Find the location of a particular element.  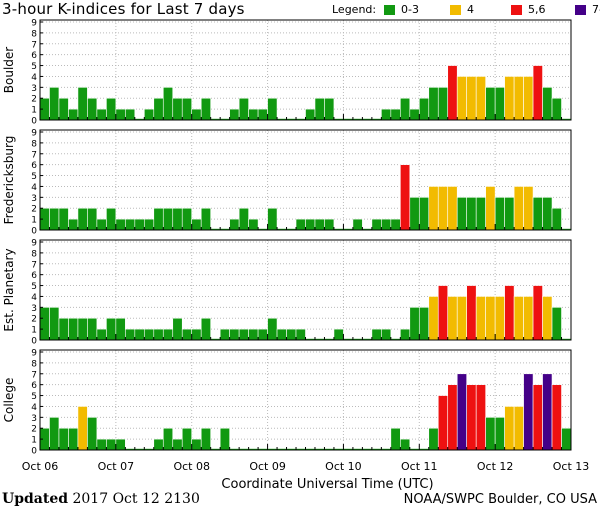

boulder-ytick-label: 0 is located at coordinates (34, 122).